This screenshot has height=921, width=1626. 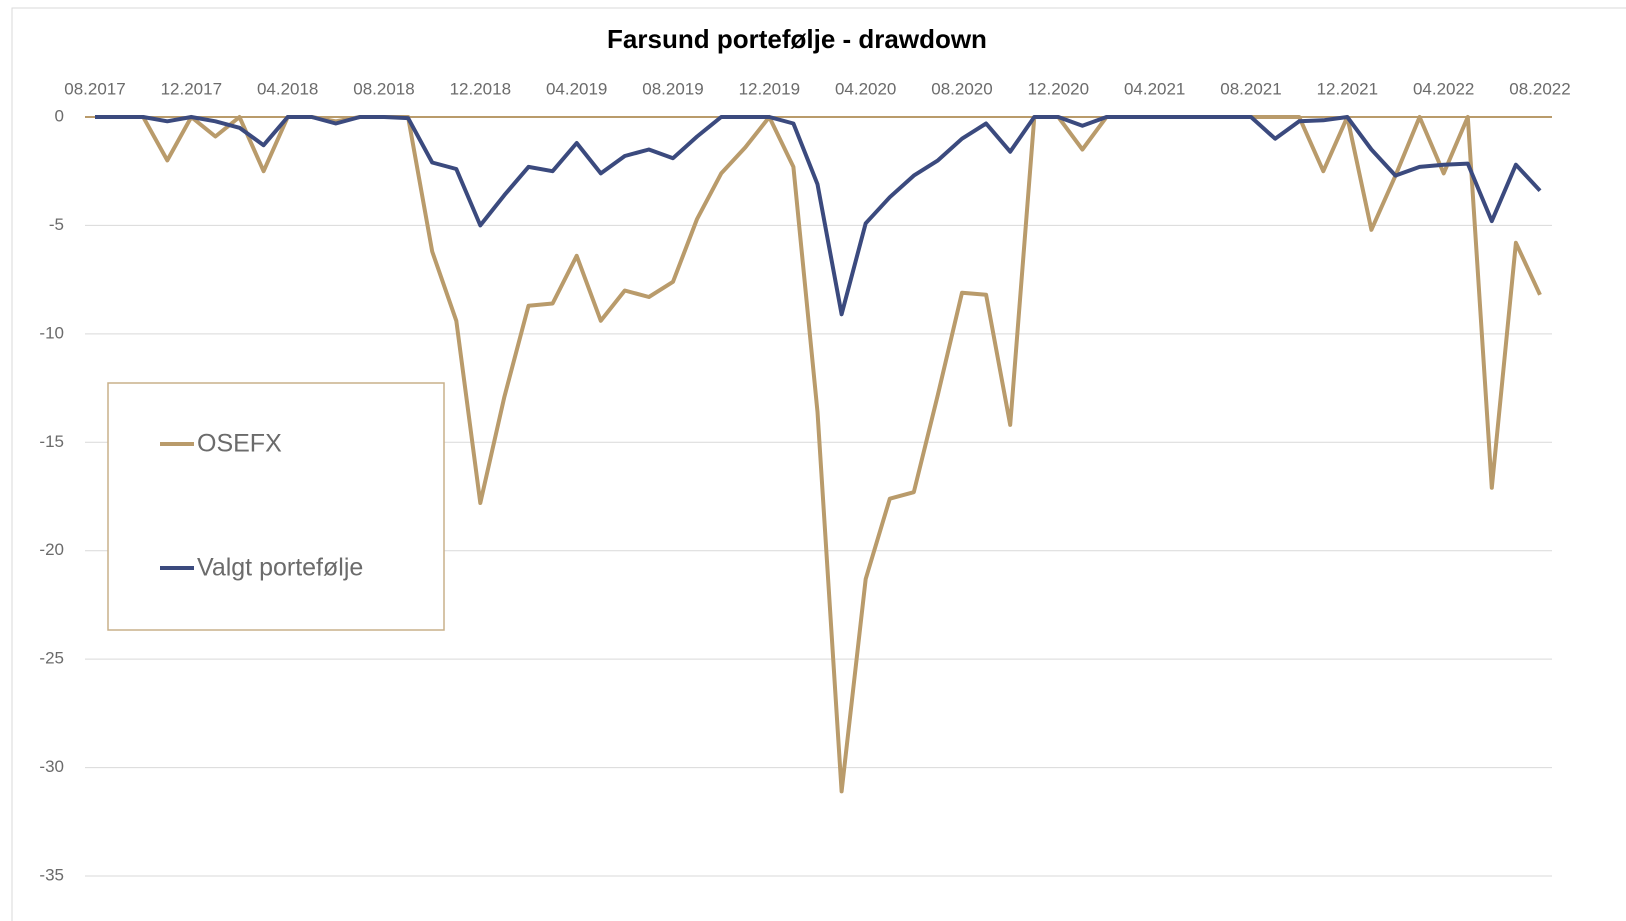 What do you see at coordinates (1443, 88) in the screenshot?
I see `x-tick-label: 04.2022` at bounding box center [1443, 88].